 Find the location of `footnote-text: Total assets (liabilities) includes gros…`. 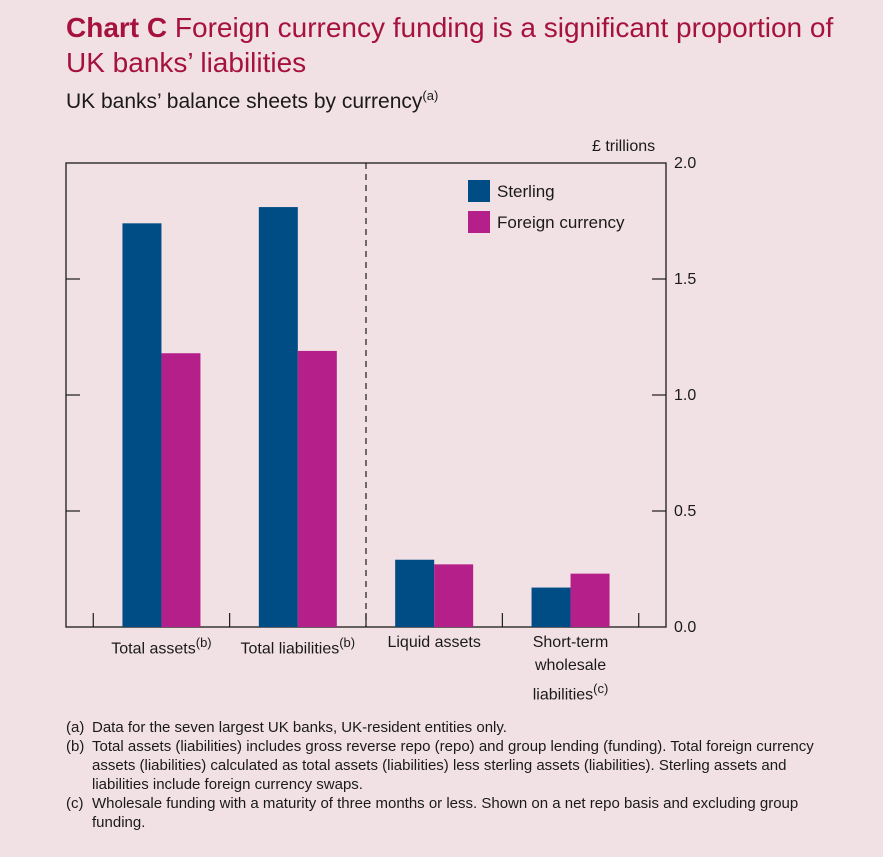

footnote-text: Total assets (liabilities) includes gros… is located at coordinates (453, 765).